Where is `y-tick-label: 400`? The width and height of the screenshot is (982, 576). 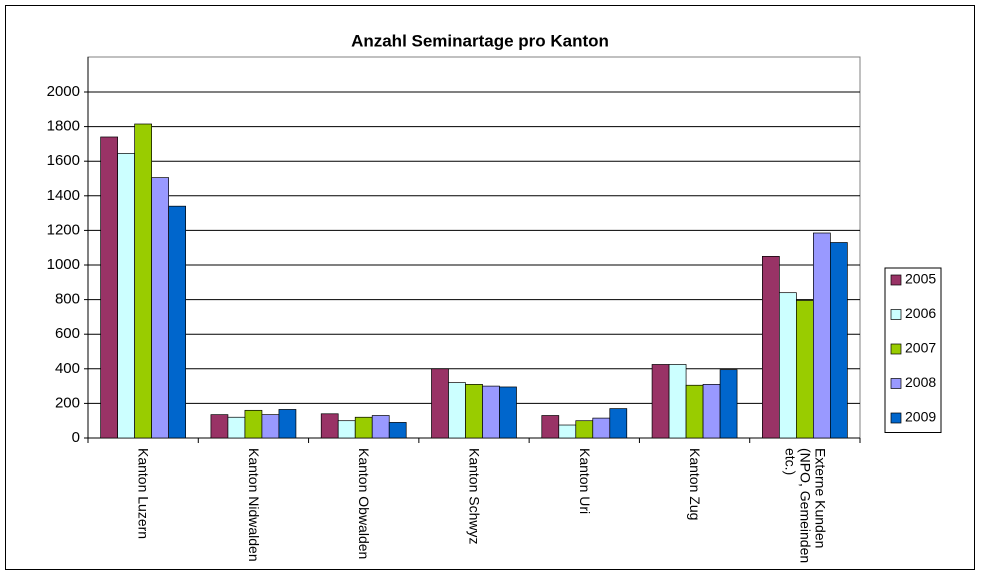
y-tick-label: 400 is located at coordinates (67, 368).